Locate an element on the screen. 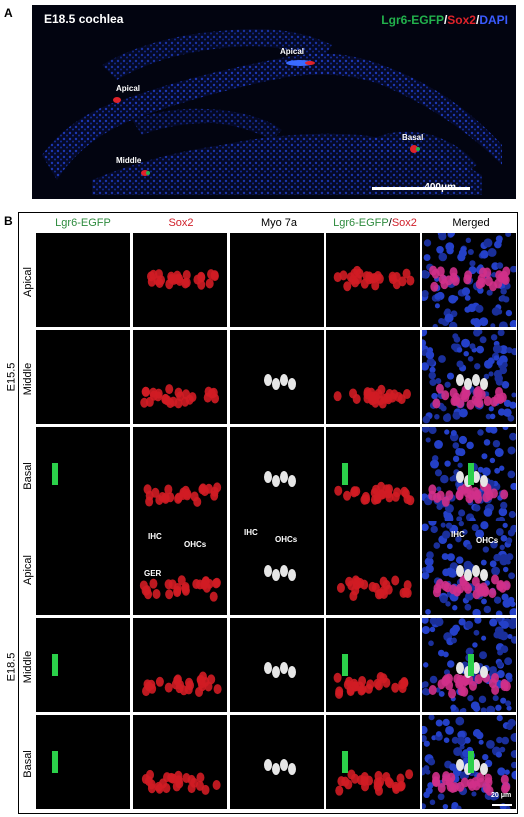 The image size is (524, 817). group-label-e185: E18.5 is located at coordinates (11, 667).